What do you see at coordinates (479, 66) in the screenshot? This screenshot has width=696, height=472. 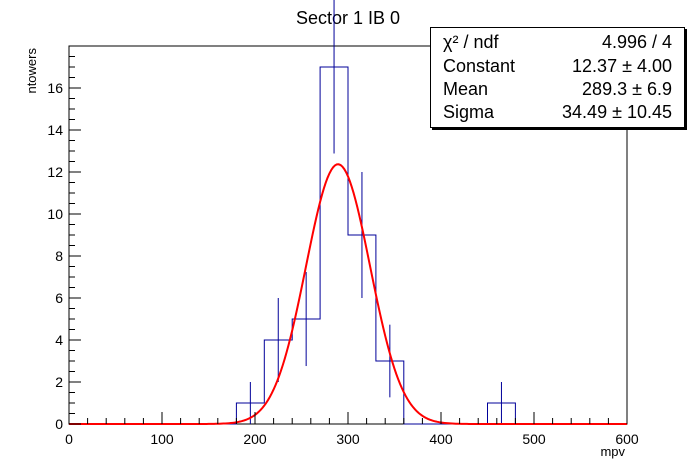 I see `constant-label: Constant` at bounding box center [479, 66].